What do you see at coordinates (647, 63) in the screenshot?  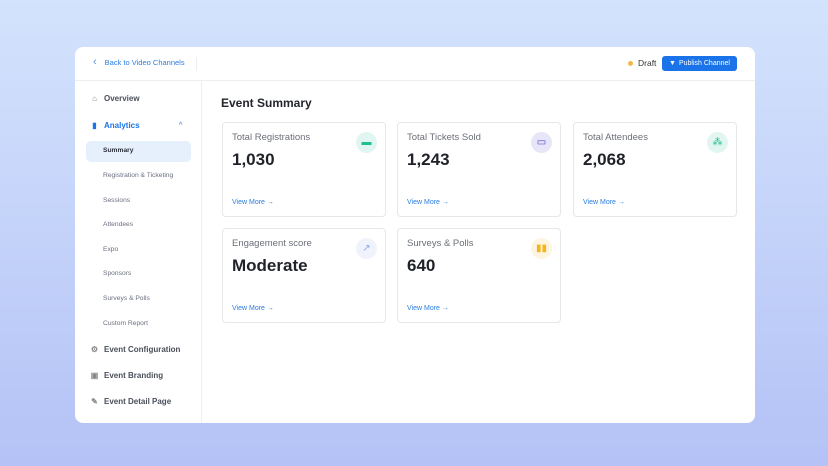 I see `status-text: Draft` at bounding box center [647, 63].